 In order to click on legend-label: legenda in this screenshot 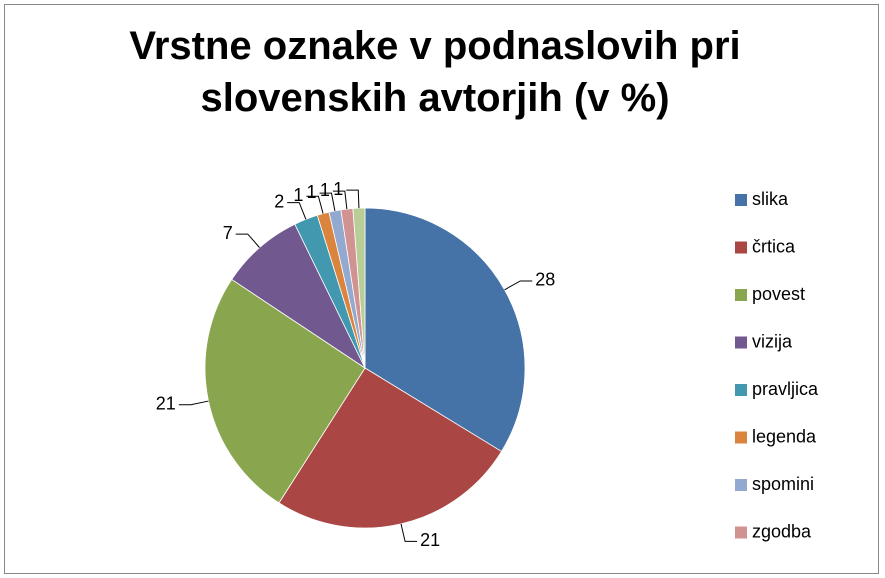, I will do `click(784, 436)`.